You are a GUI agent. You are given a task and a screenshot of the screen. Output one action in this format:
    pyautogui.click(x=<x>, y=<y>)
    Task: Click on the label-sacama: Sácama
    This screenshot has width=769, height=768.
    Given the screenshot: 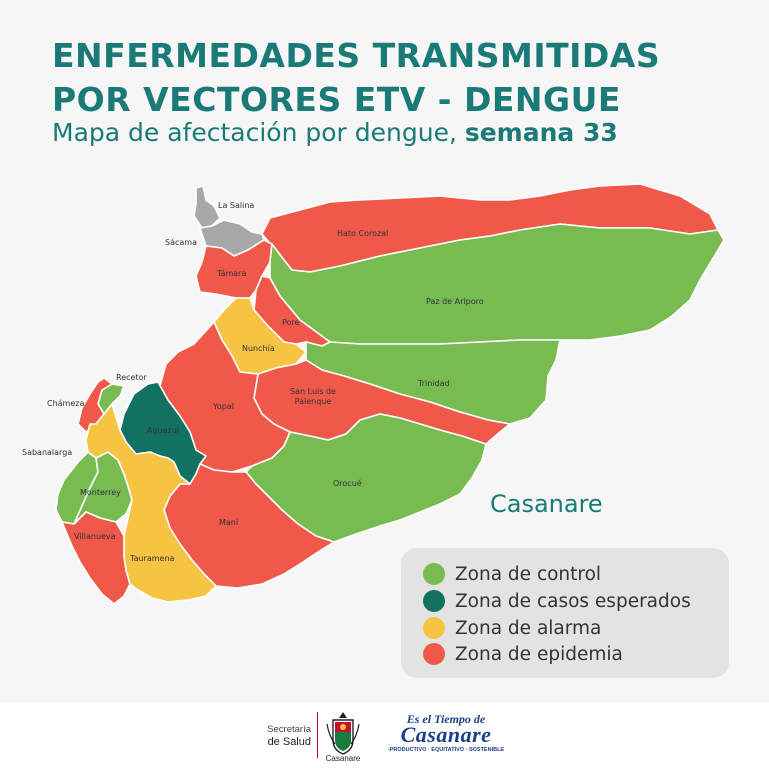 What is the action you would take?
    pyautogui.click(x=181, y=242)
    